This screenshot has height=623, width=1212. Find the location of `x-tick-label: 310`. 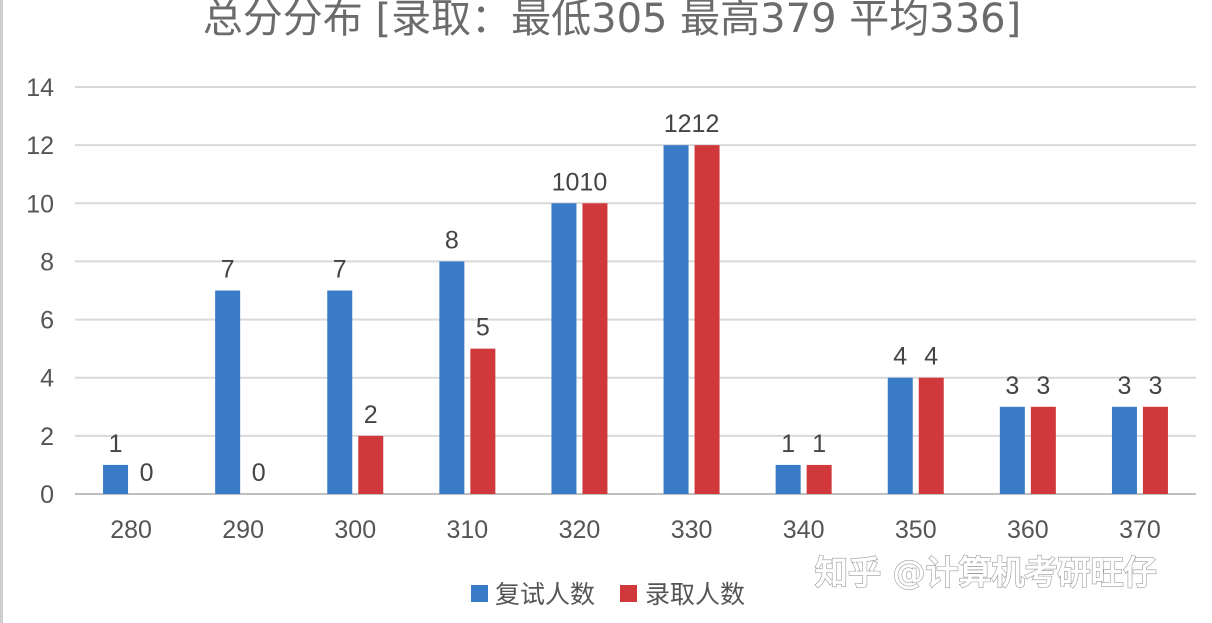

x-tick-label: 310 is located at coordinates (467, 530).